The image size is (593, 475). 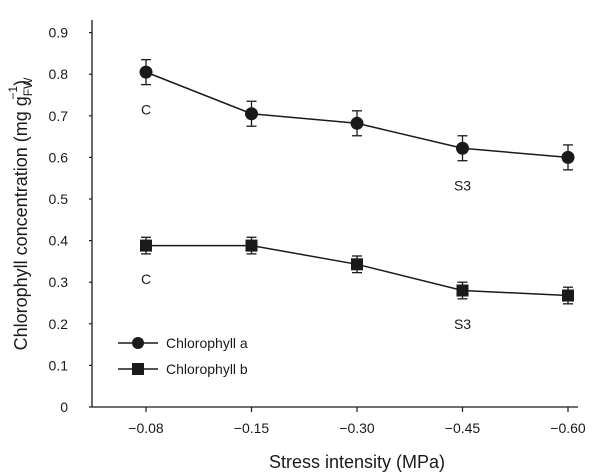 I want to click on y-axis-label-main: Chlorophyll concentration (mg g, so click(x=21, y=223).